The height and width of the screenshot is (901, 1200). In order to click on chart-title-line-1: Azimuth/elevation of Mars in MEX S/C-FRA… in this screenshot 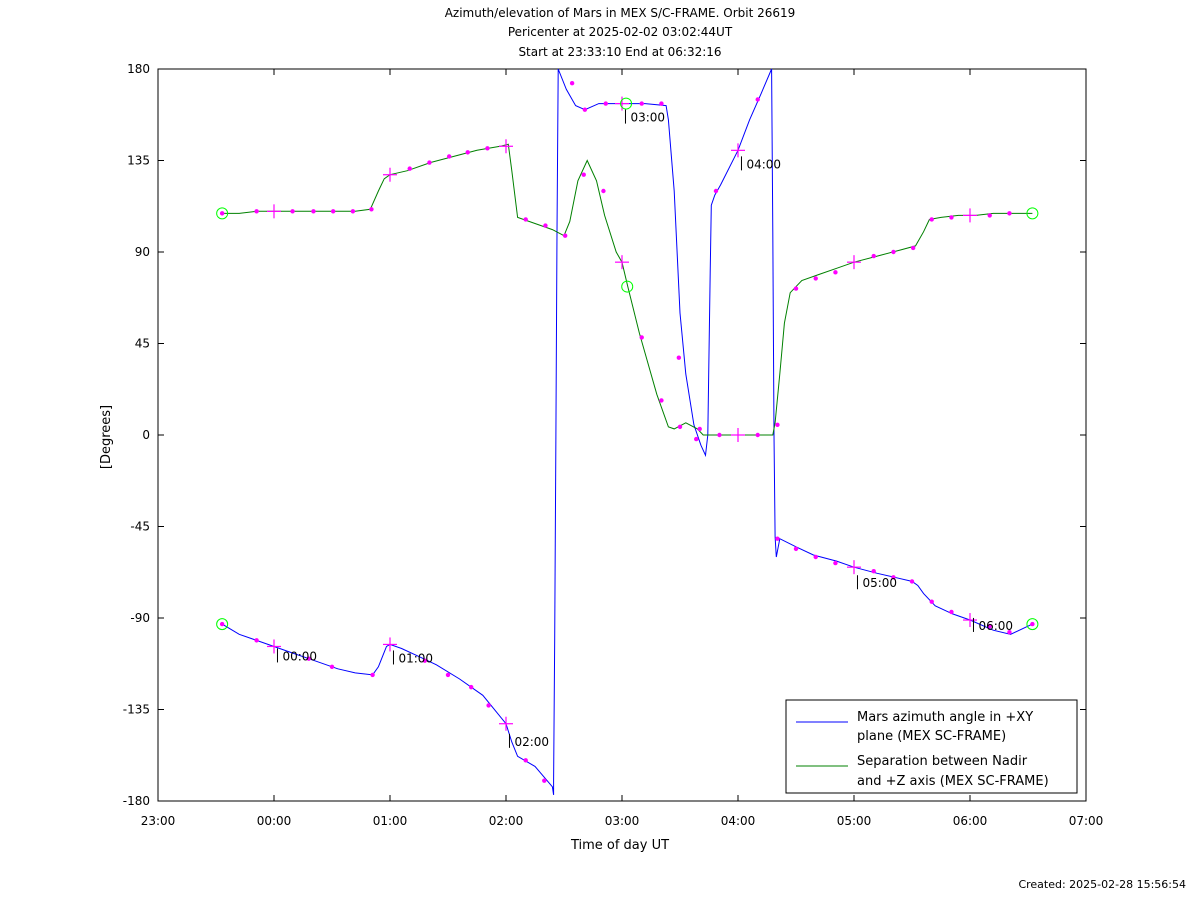, I will do `click(620, 13)`.